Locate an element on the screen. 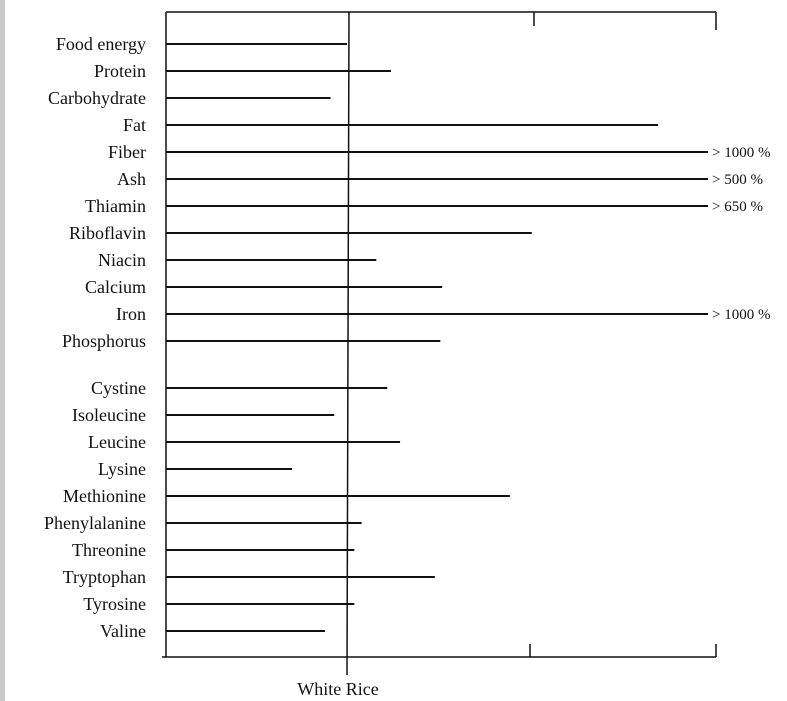  annotations: > 1000 % > 500 % > 650 % > 1000 % is located at coordinates (741, 234).